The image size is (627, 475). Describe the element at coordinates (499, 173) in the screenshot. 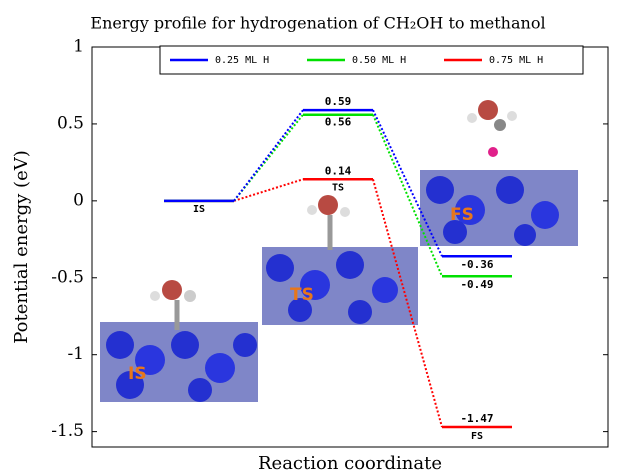

I see `fs-structure` at that location.